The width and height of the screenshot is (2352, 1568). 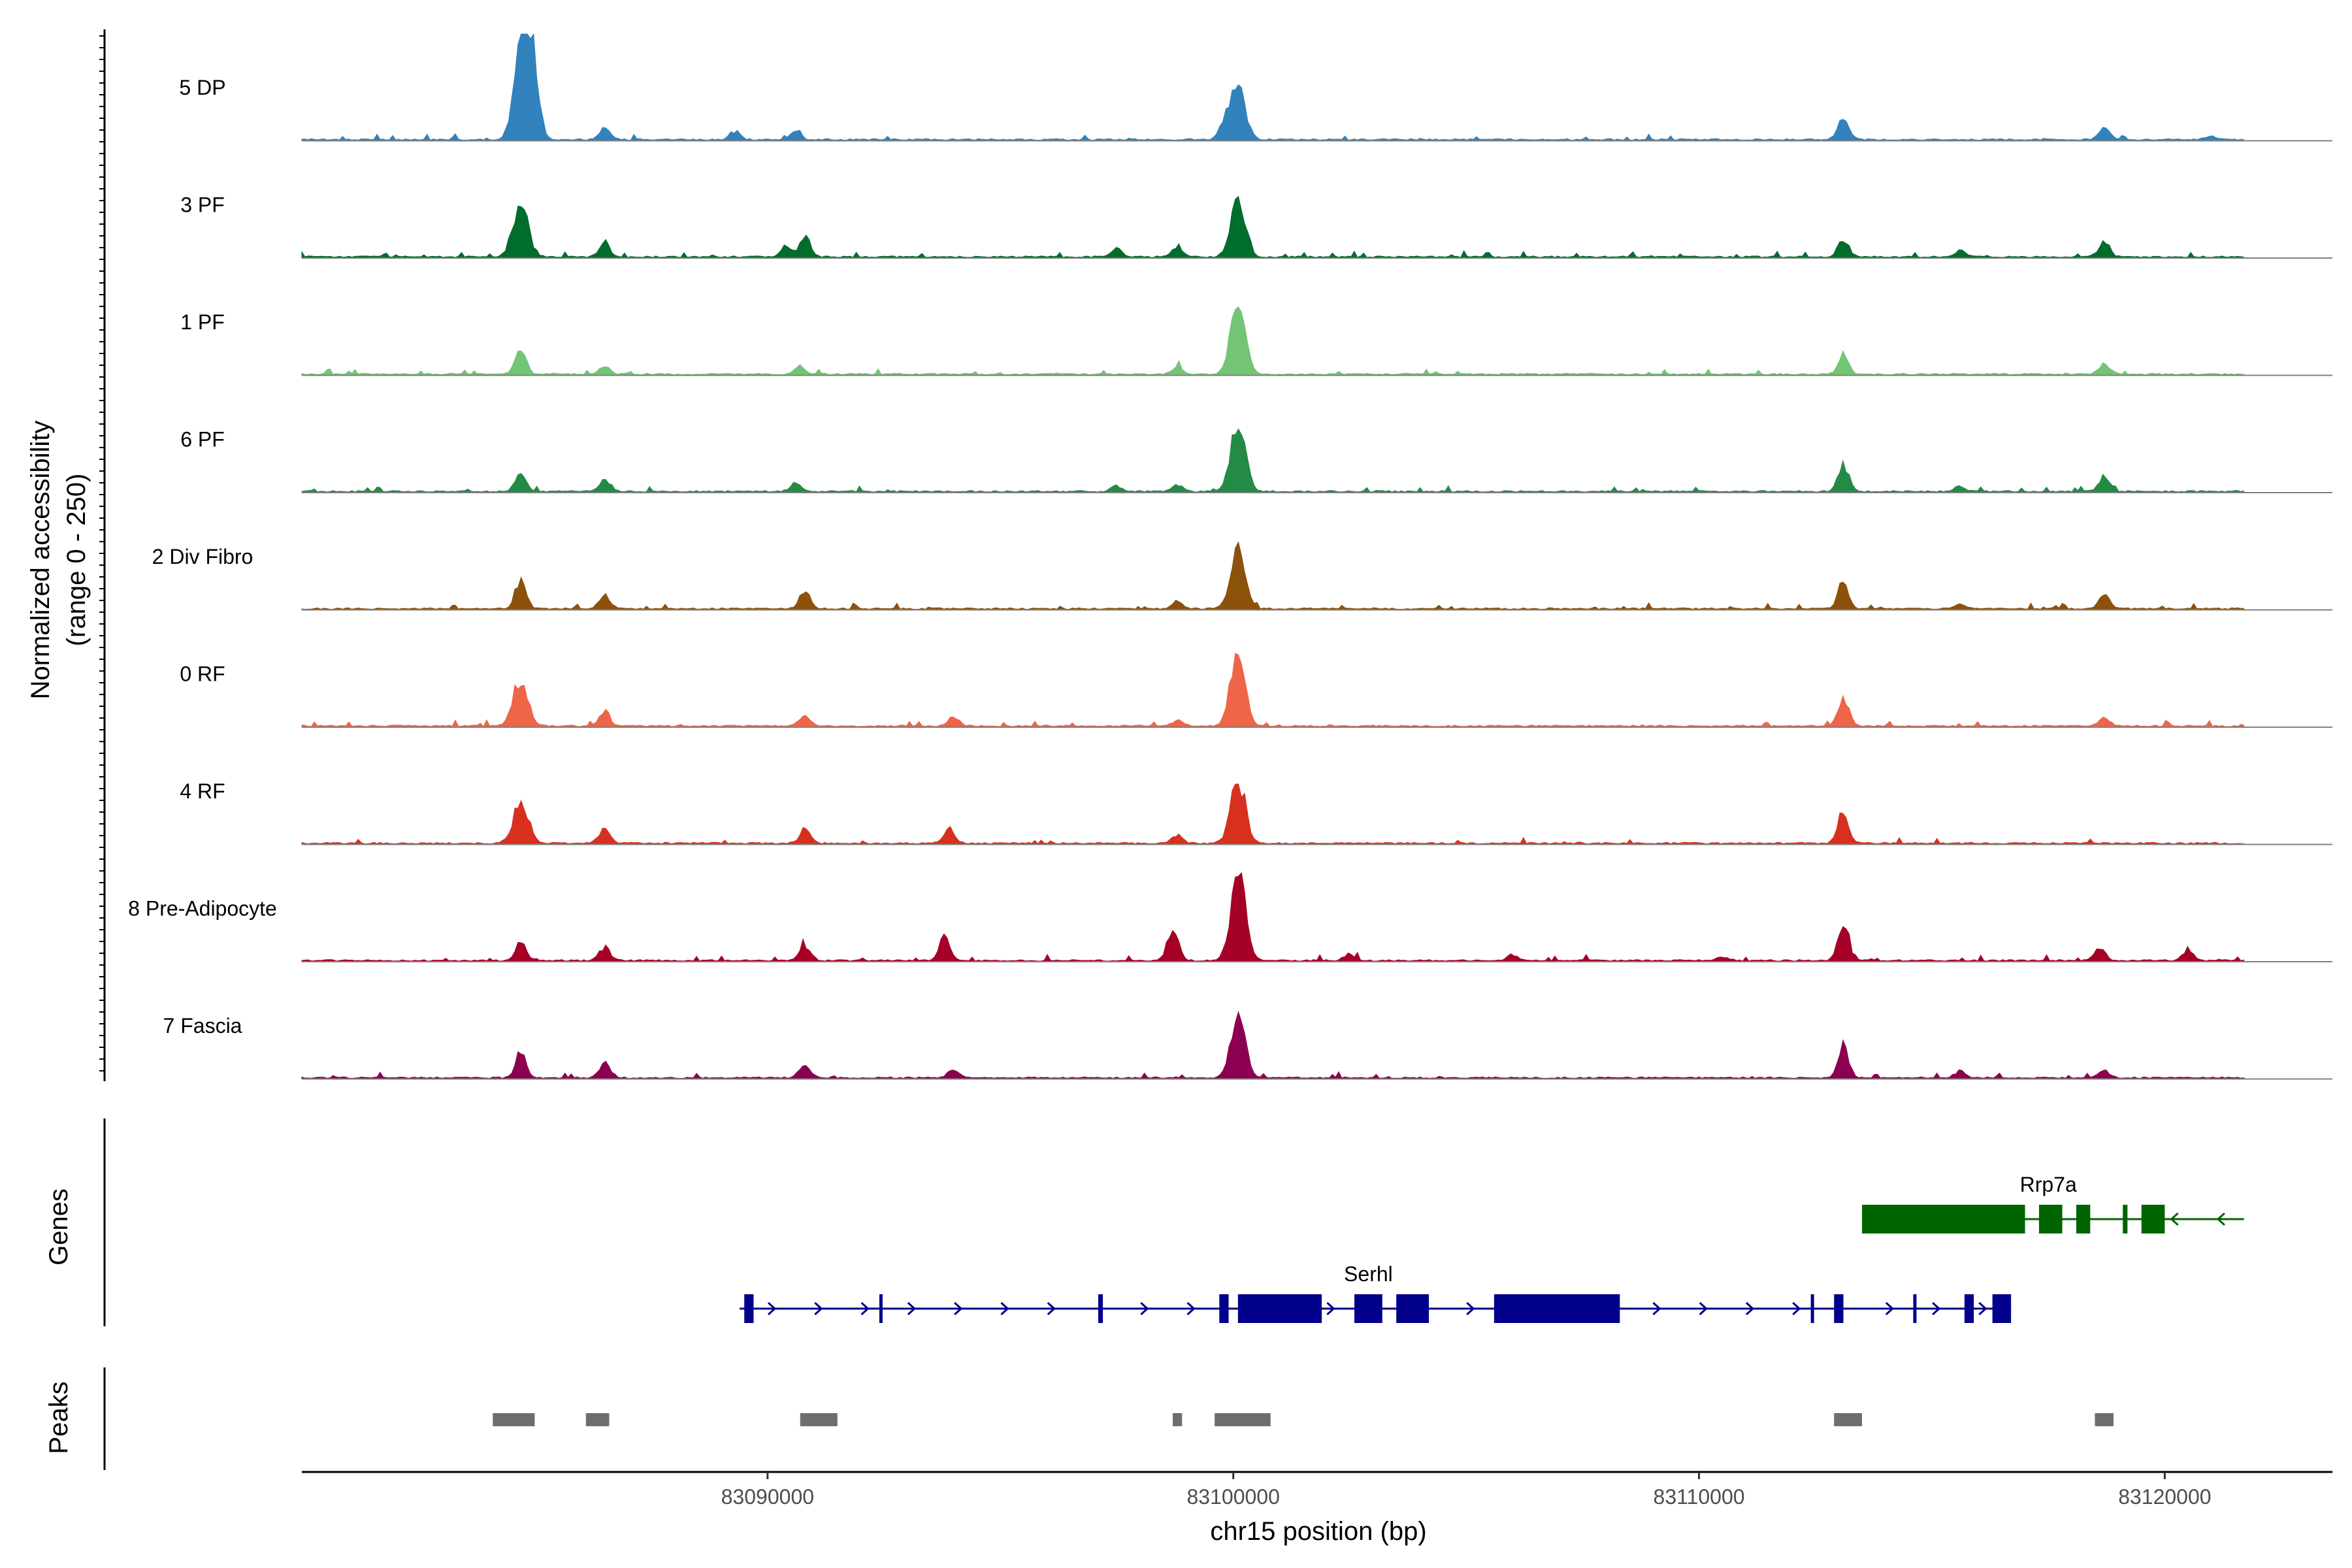 I want to click on coverage-y-axis, so click(x=102, y=555).